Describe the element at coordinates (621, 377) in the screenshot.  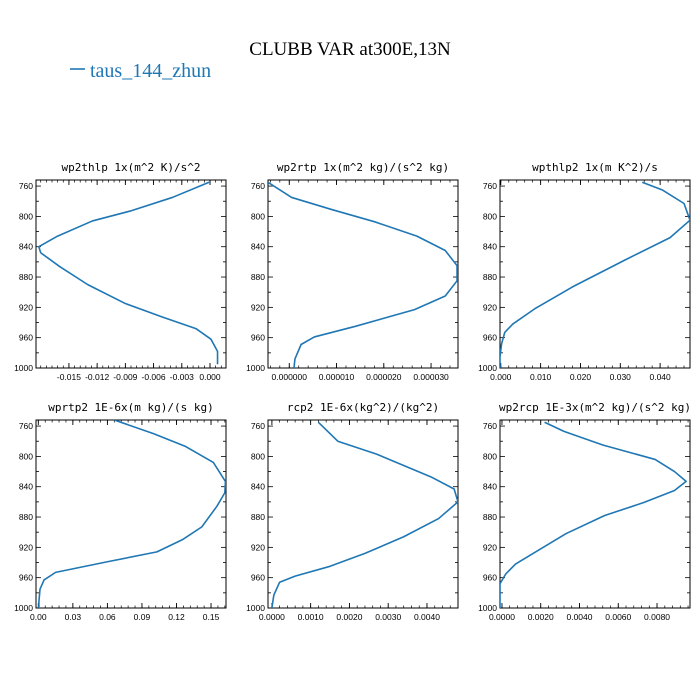
I see `x-tick-label: 0.030` at that location.